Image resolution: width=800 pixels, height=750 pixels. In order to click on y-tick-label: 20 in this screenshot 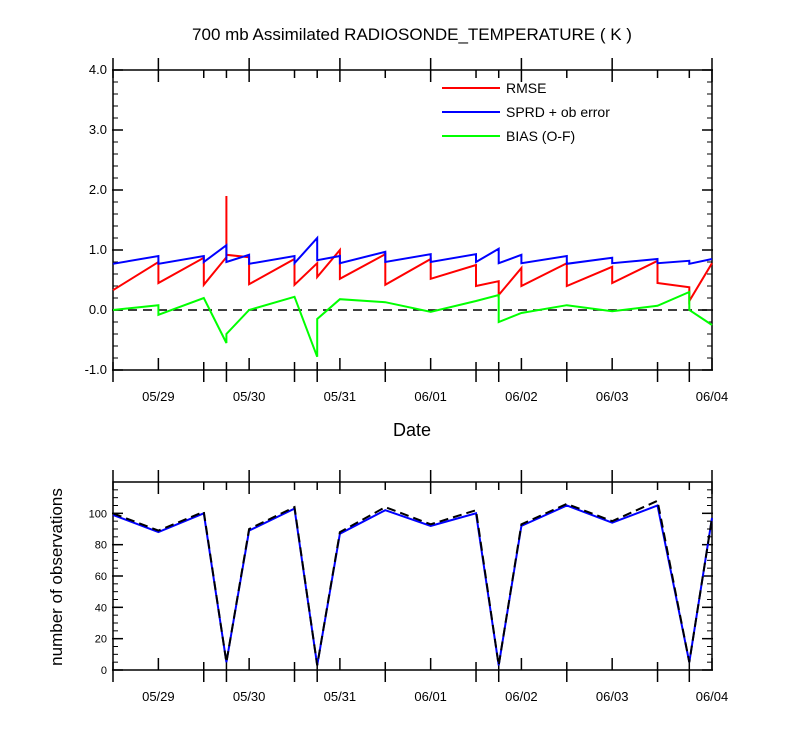, I will do `click(101, 640)`.